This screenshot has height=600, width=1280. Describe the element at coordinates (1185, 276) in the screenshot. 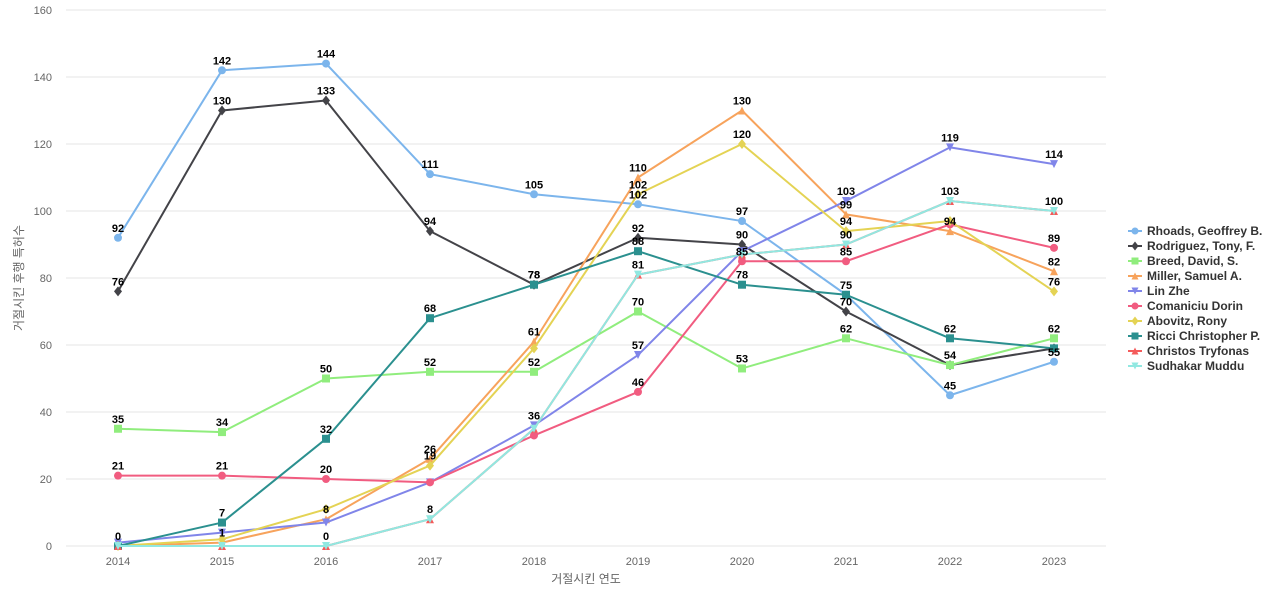

I see `legend-item: Miller, Samuel A.` at that location.